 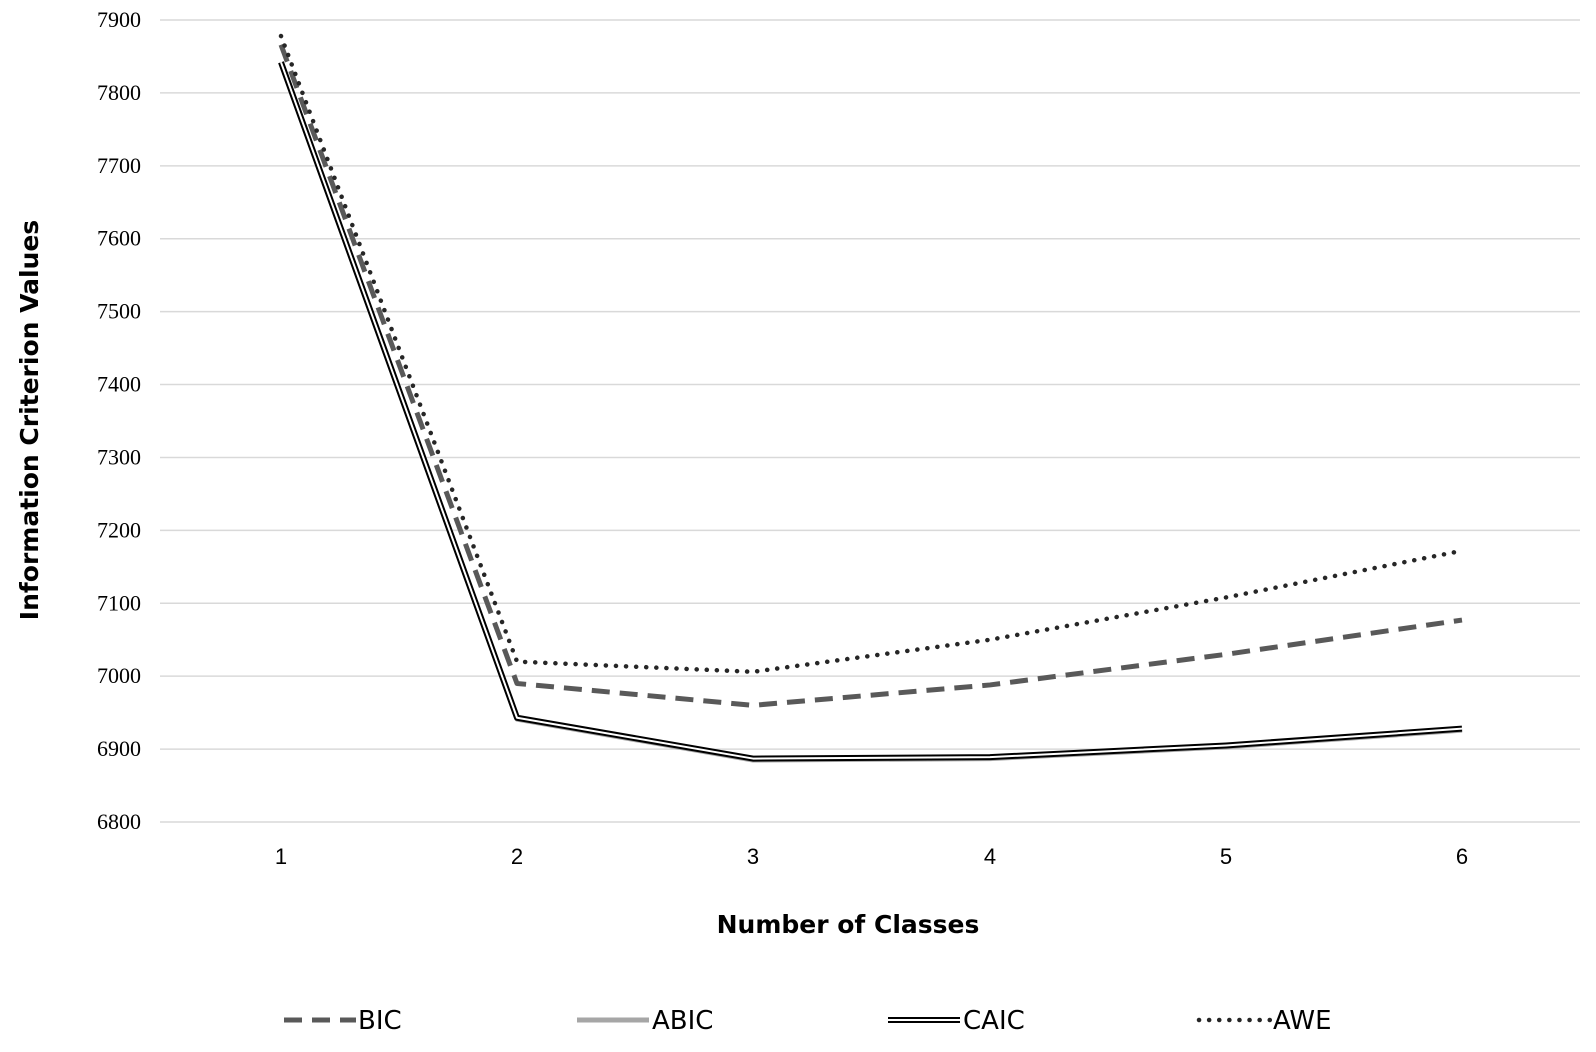 What do you see at coordinates (871, 856) in the screenshot?
I see `x-axis-ticks: 1 2 3 4 5 6` at bounding box center [871, 856].